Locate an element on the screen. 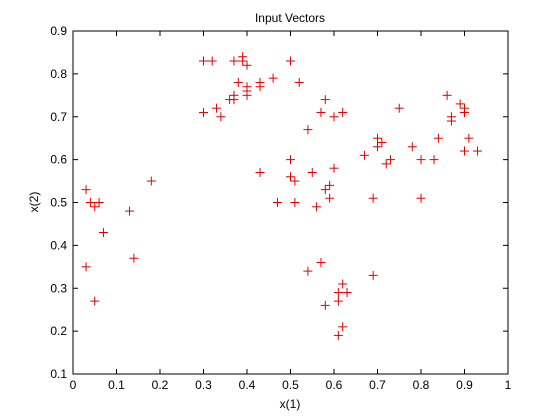 This screenshot has height=420, width=560. x-tick-label: 0.7 is located at coordinates (377, 385).